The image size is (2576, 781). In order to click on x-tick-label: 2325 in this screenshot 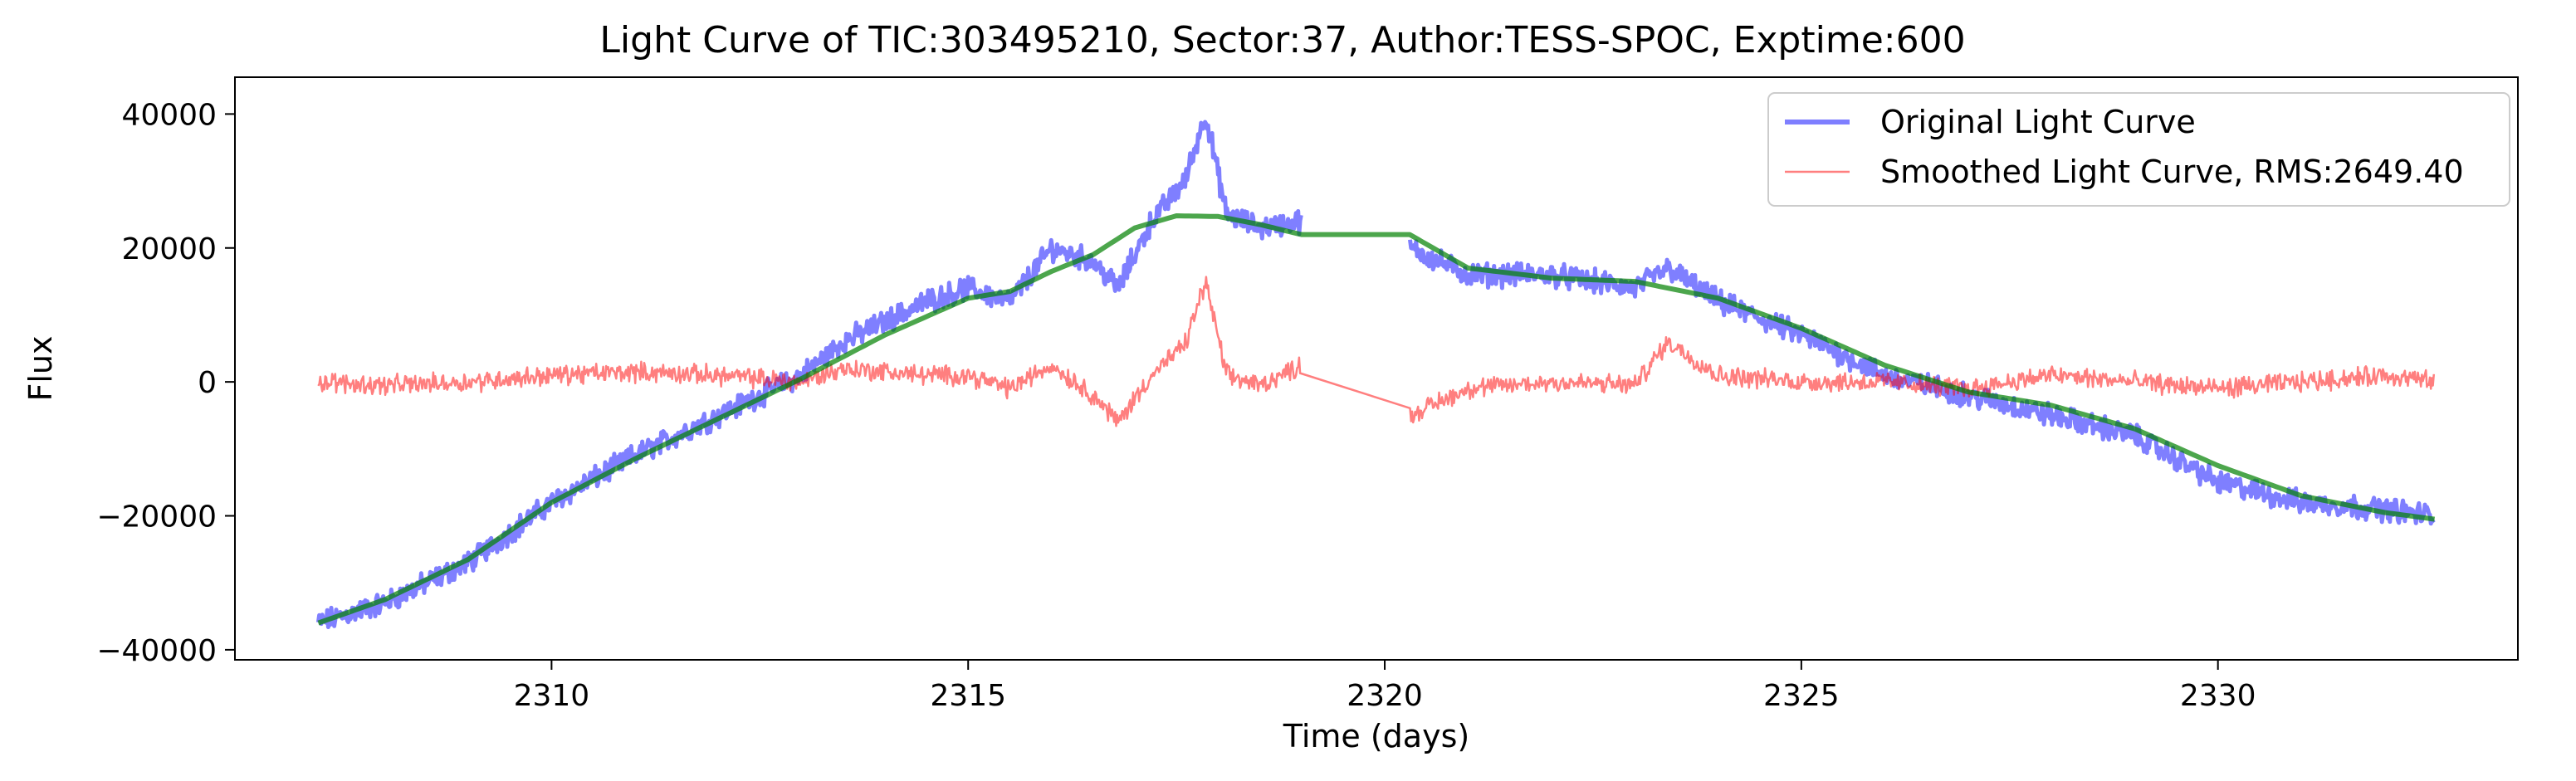, I will do `click(1801, 696)`.